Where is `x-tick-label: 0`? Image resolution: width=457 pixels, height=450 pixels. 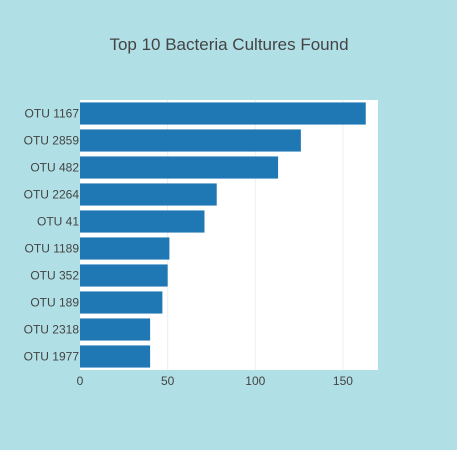
x-tick-label: 0 is located at coordinates (80, 381).